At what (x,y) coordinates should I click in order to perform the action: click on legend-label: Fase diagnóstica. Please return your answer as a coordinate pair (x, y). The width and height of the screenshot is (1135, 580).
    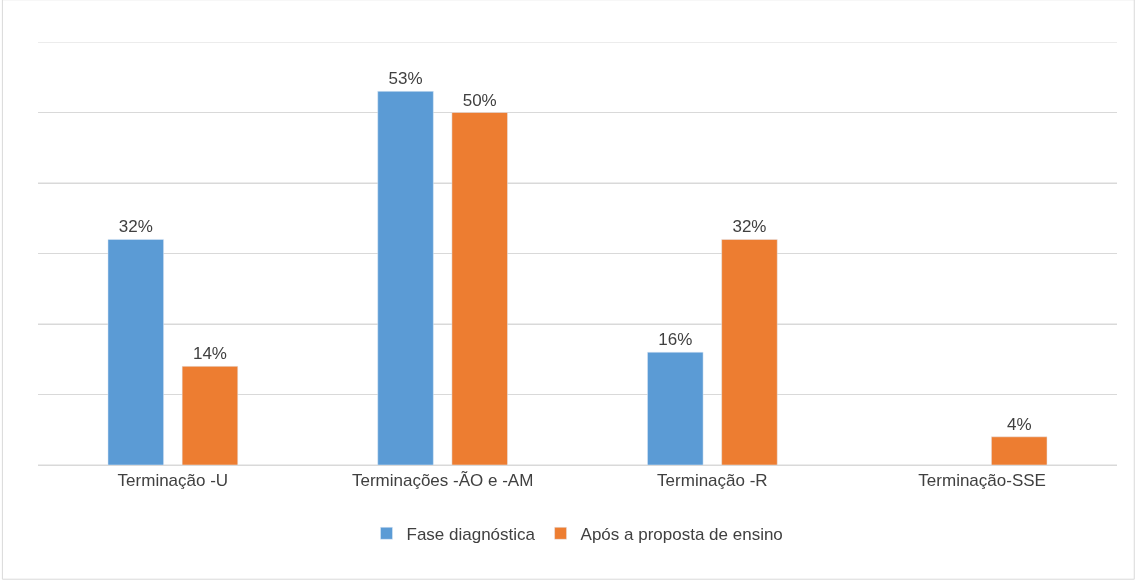
    Looking at the image, I should click on (471, 534).